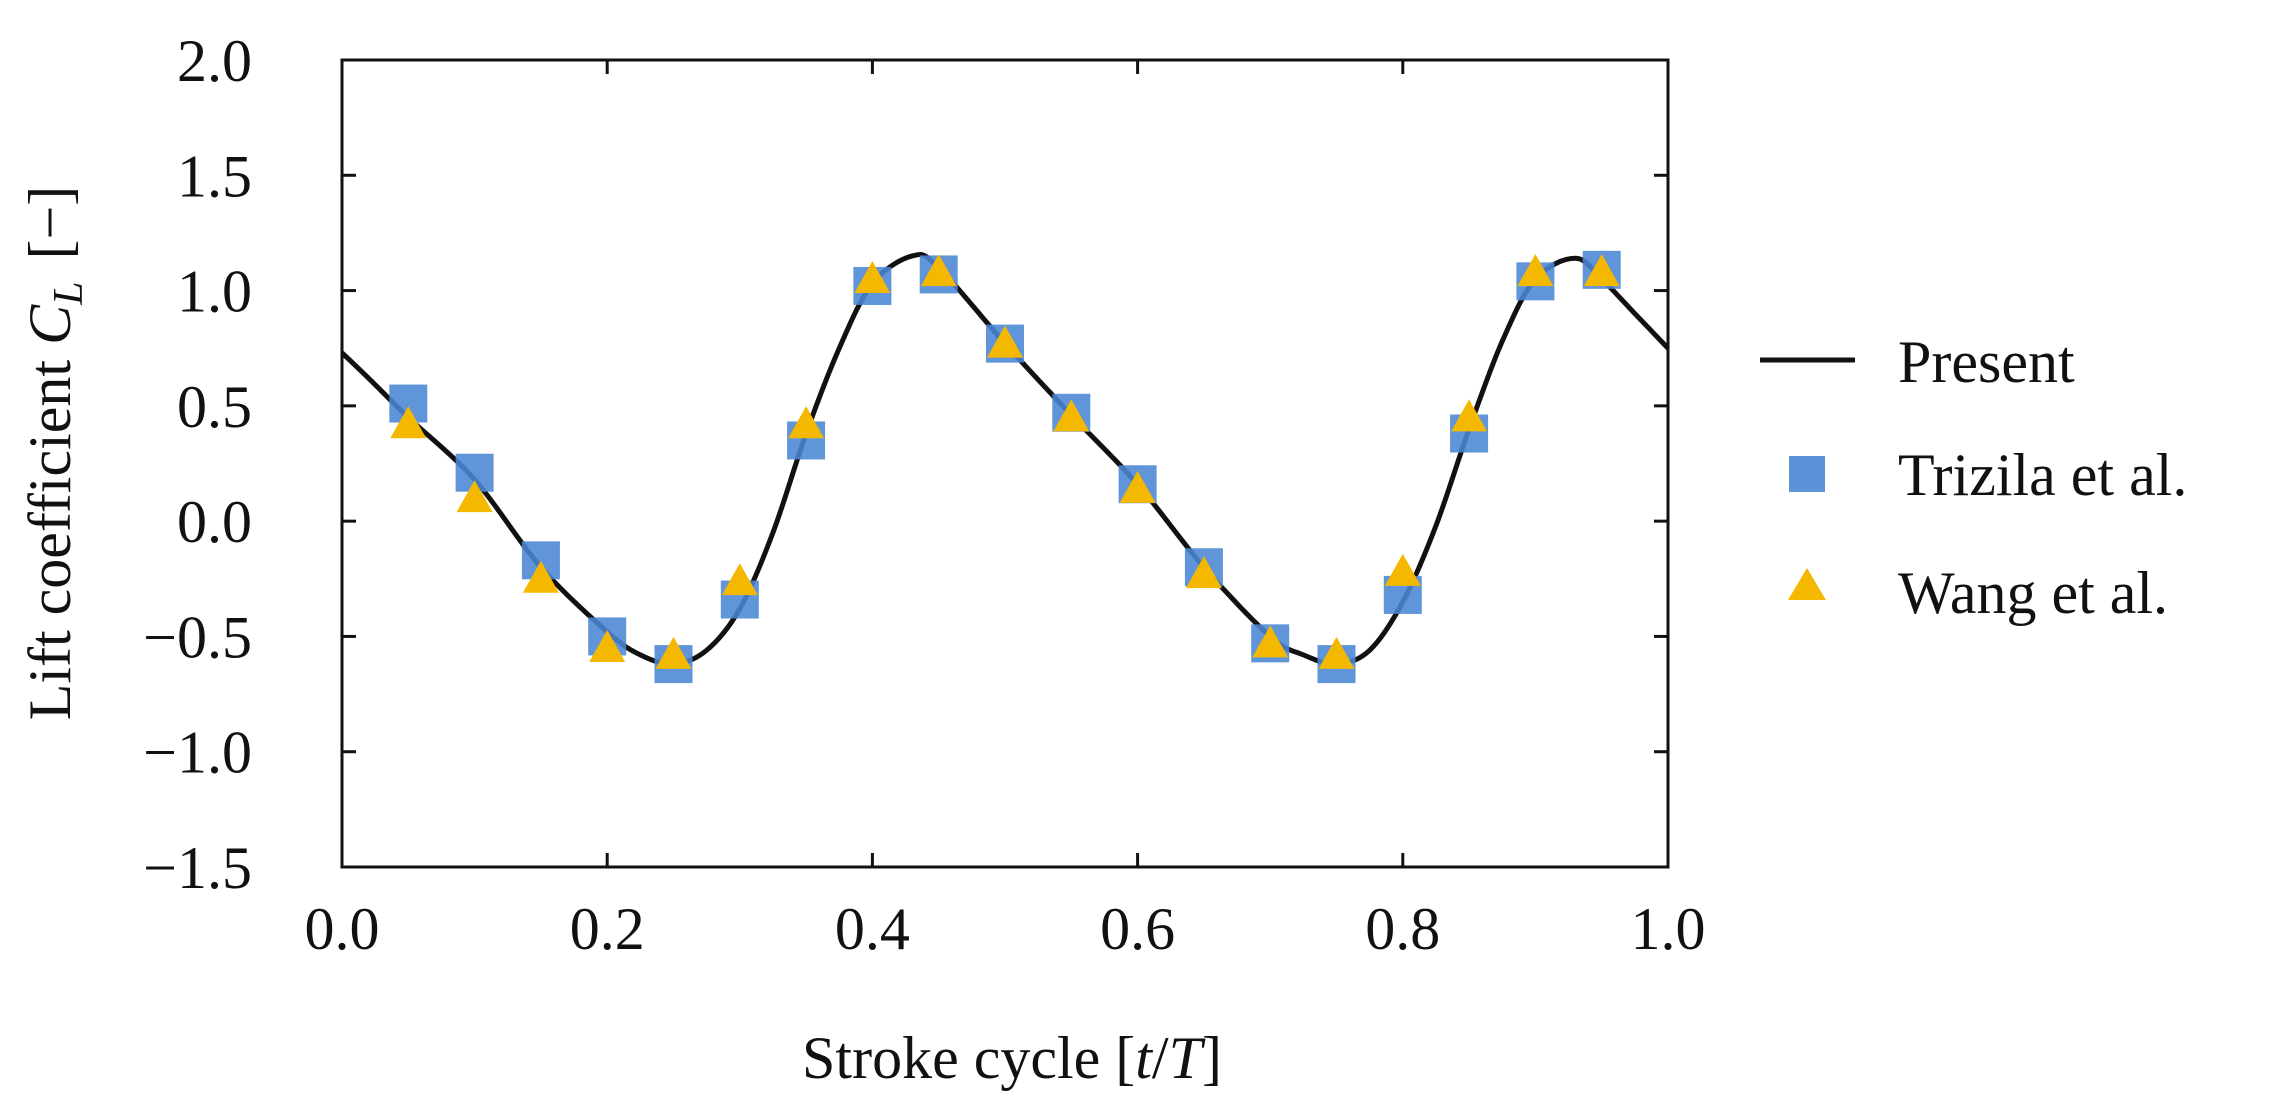 Image resolution: width=2280 pixels, height=1106 pixels. Describe the element at coordinates (214, 61) in the screenshot. I see `y-tick-label: 2.0` at that location.